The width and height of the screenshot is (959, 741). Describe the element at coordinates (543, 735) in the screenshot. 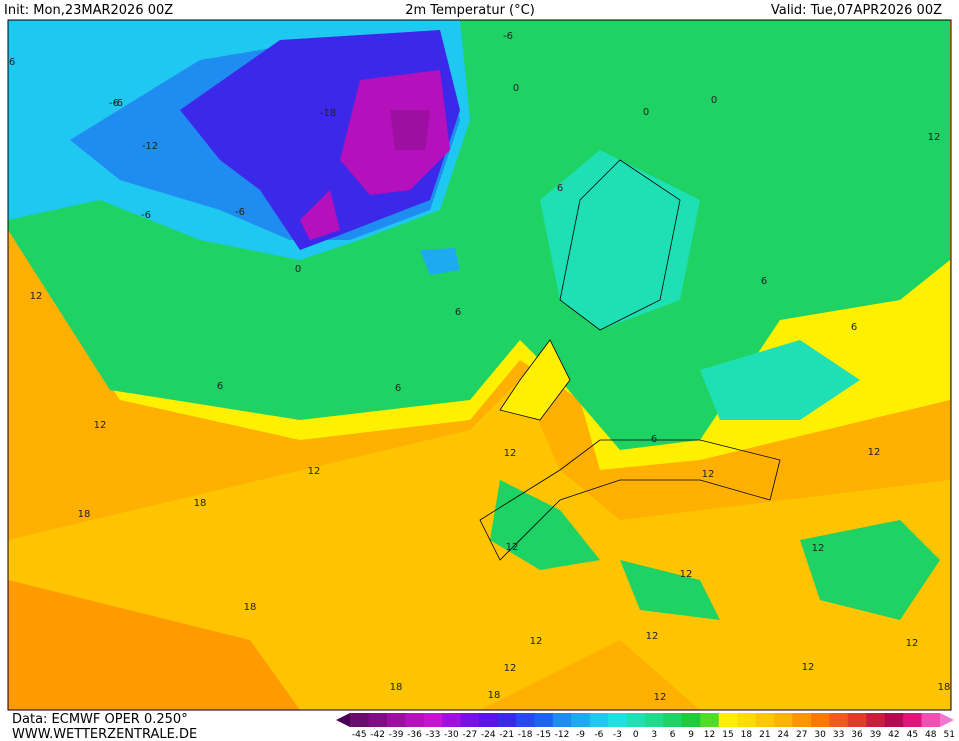

I see `colorbar-label: -15` at that location.